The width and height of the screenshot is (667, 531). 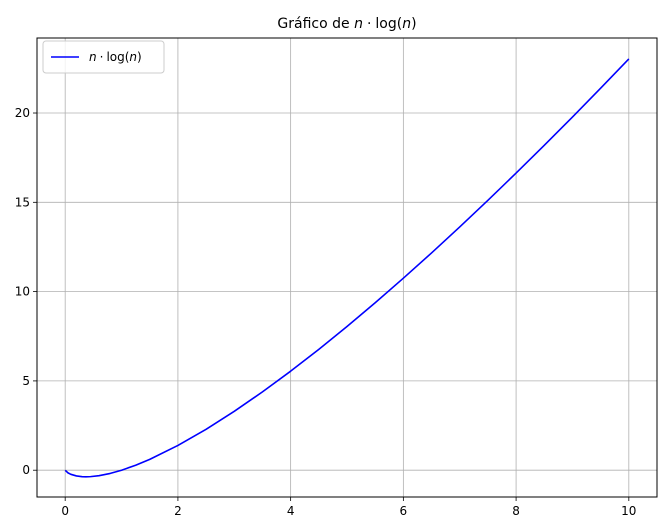 What do you see at coordinates (388, 24) in the screenshot?
I see `chart-title-fn: log(` at bounding box center [388, 24].